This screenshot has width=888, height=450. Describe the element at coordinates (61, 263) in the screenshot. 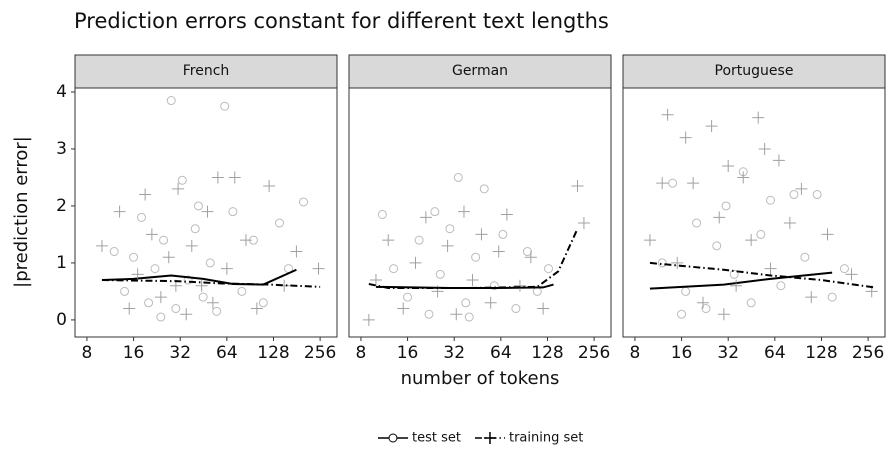

I see `y-tick-label: 1` at that location.